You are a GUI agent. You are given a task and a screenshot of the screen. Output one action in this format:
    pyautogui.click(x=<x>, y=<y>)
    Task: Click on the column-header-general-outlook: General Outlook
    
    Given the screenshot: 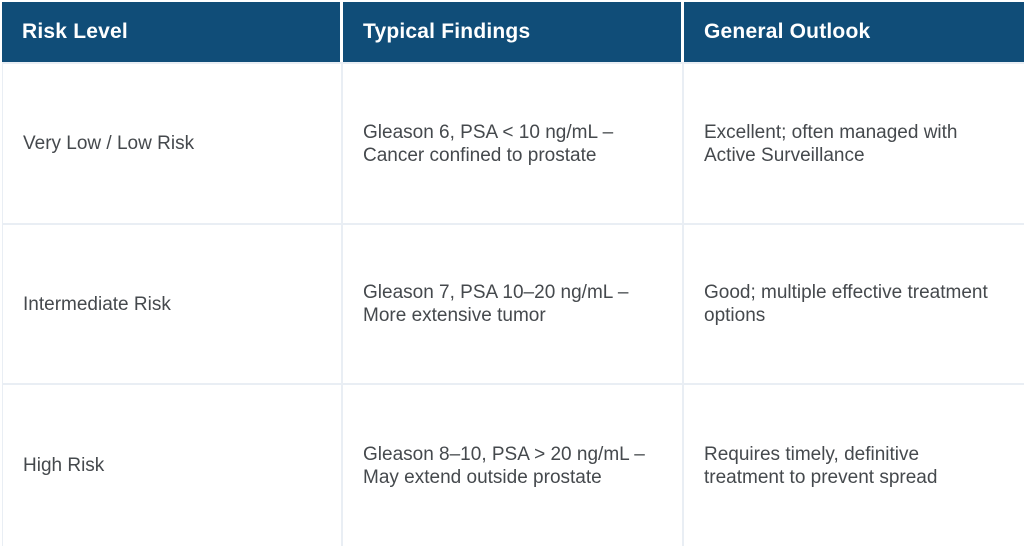 What is the action you would take?
    pyautogui.click(x=854, y=32)
    